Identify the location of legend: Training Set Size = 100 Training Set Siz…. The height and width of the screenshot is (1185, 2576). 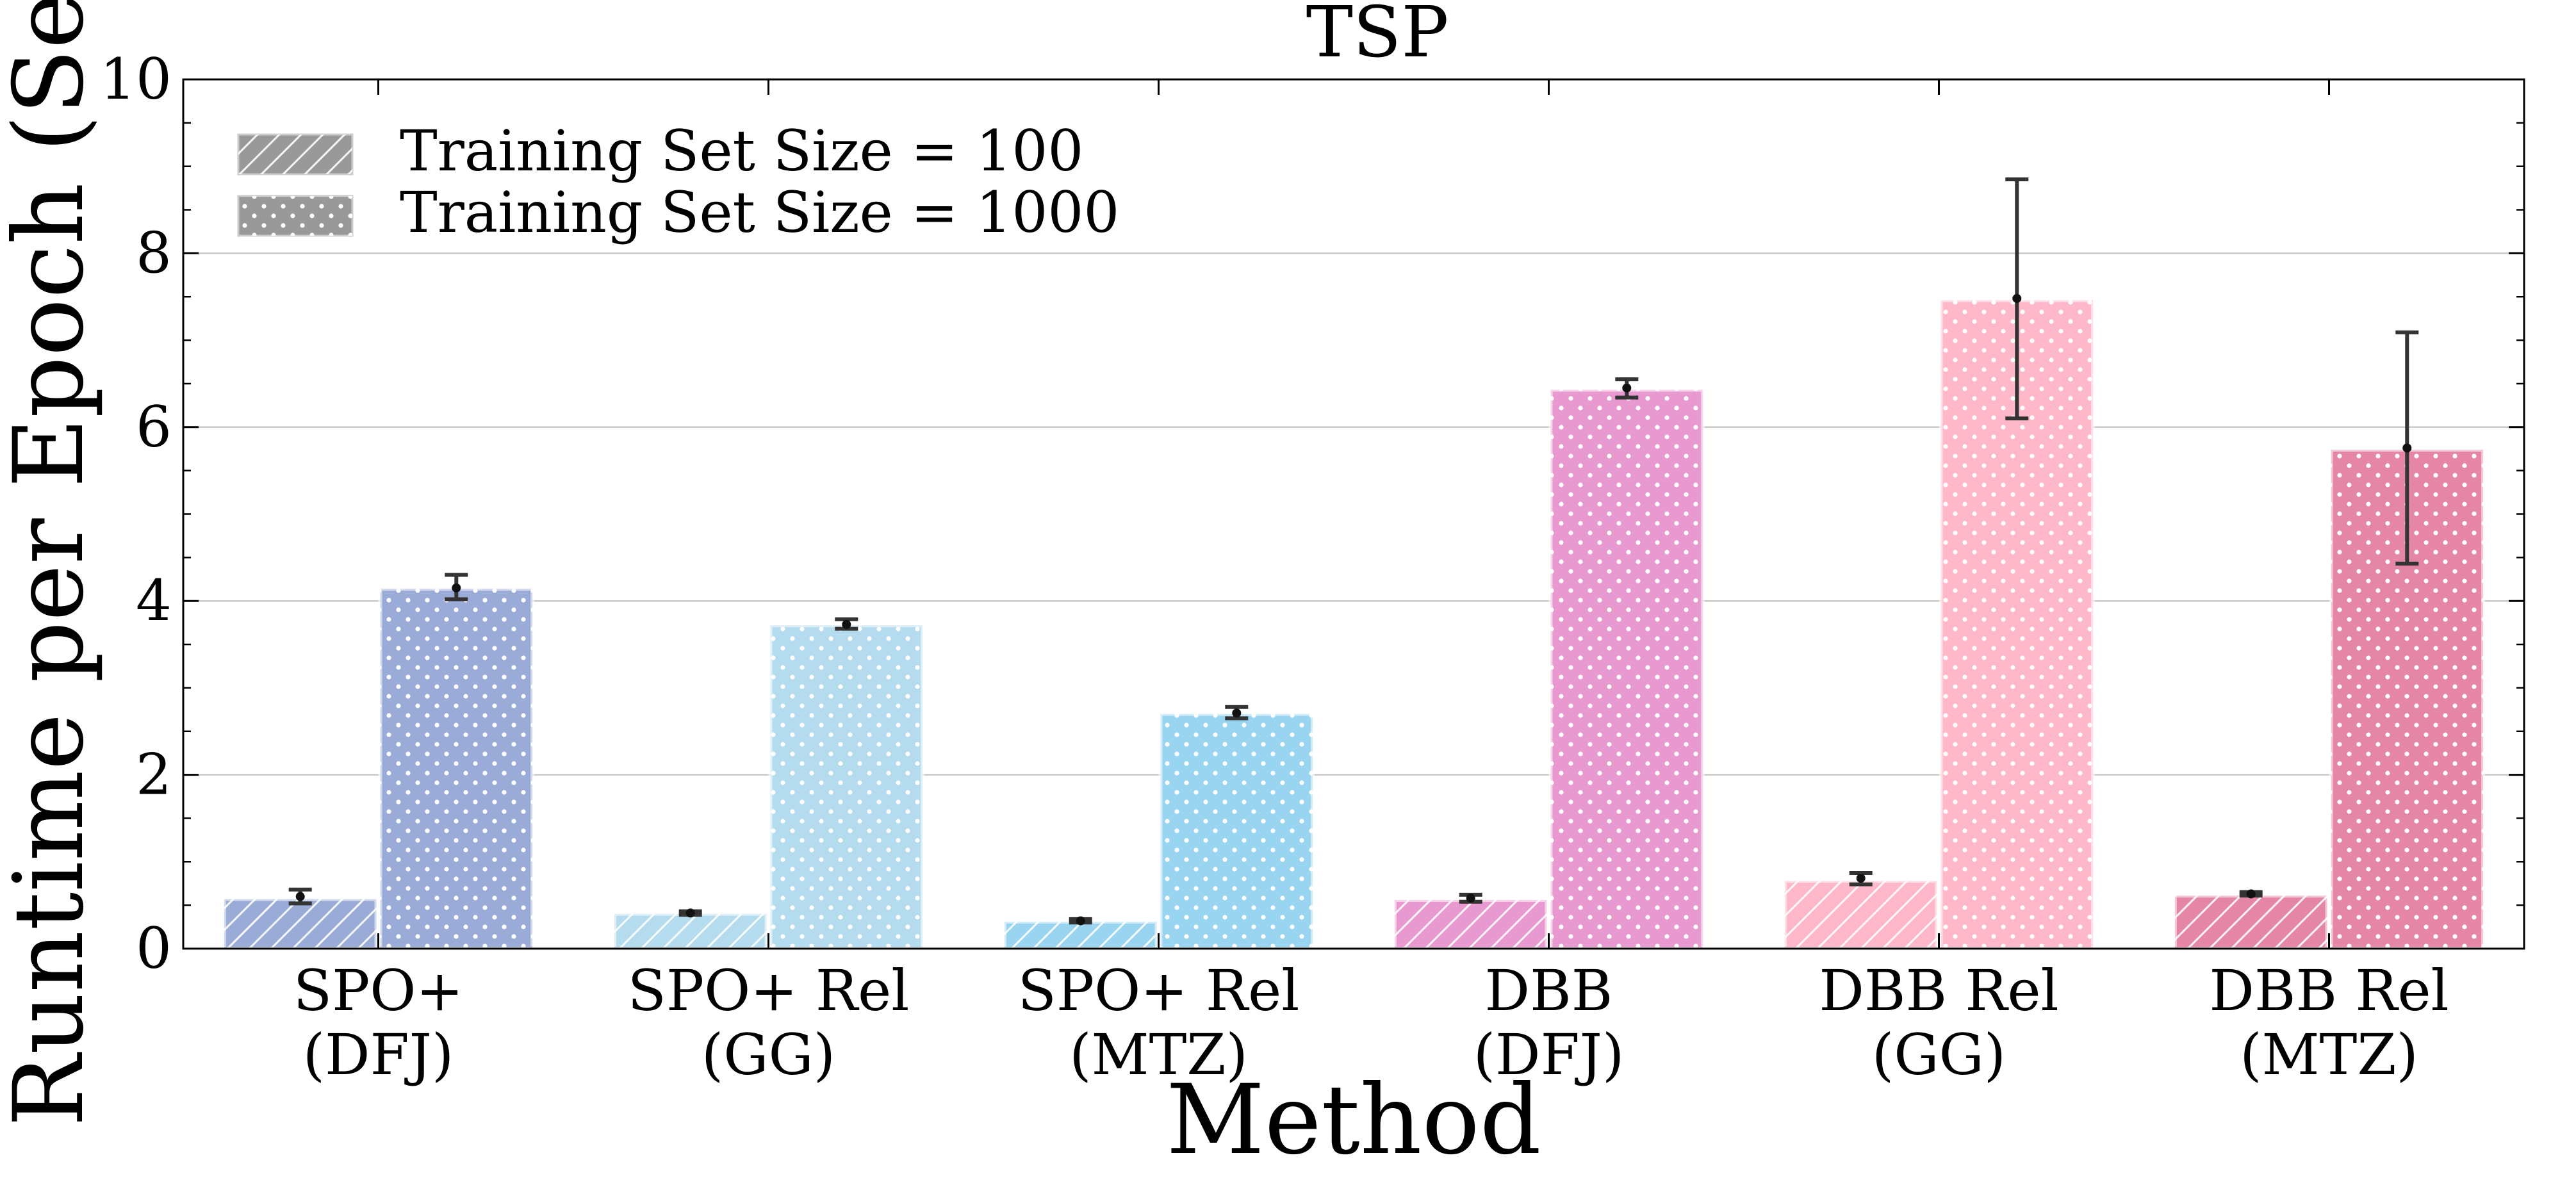
(678, 181).